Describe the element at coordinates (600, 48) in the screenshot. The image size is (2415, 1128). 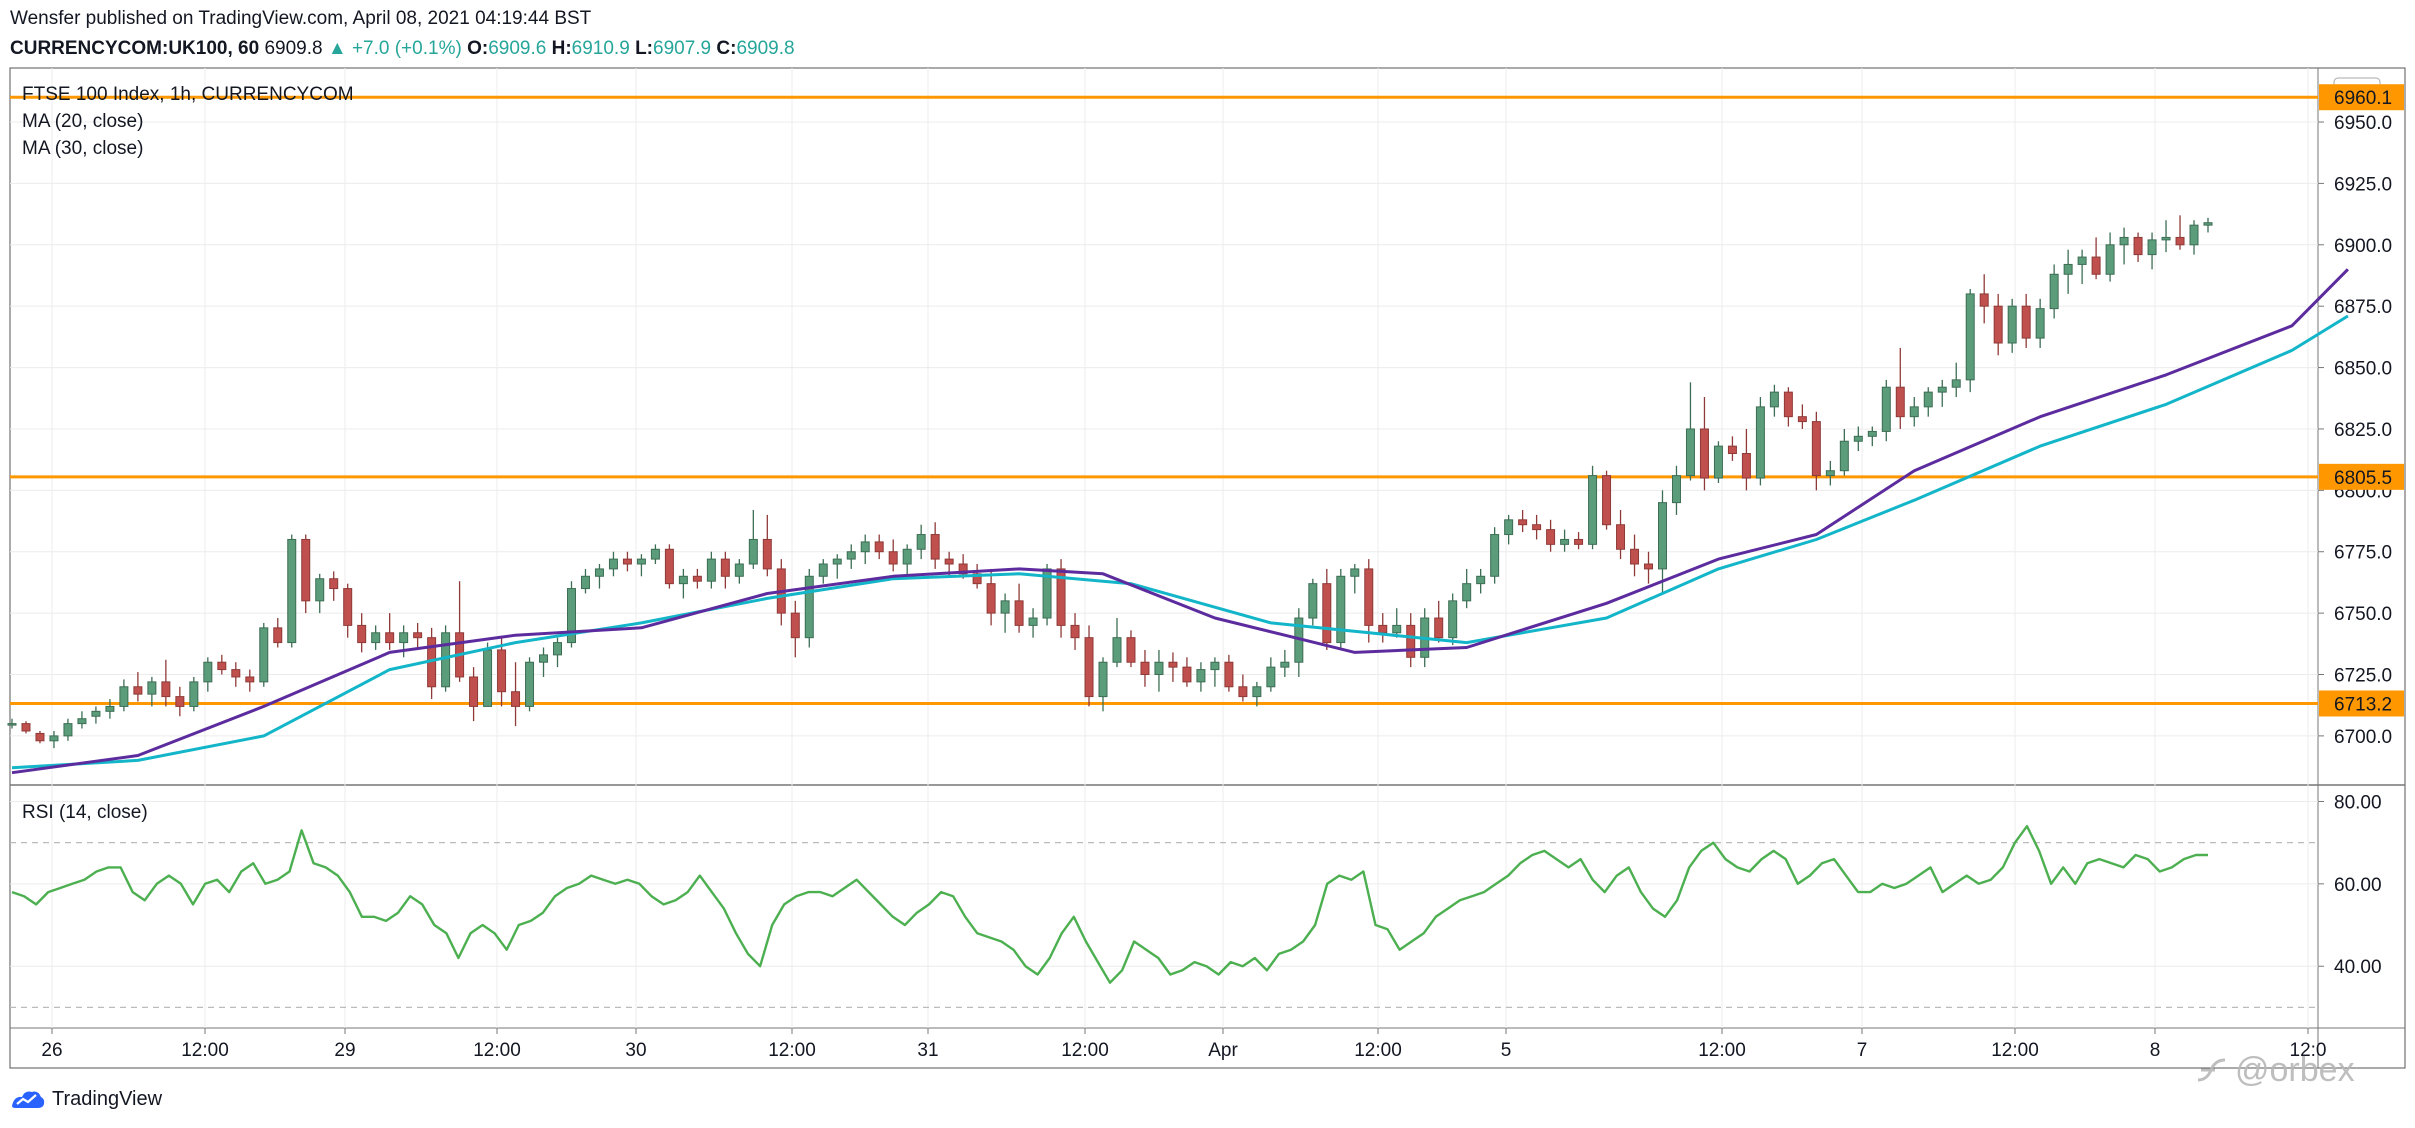
I see `high-value: 6910.9` at that location.